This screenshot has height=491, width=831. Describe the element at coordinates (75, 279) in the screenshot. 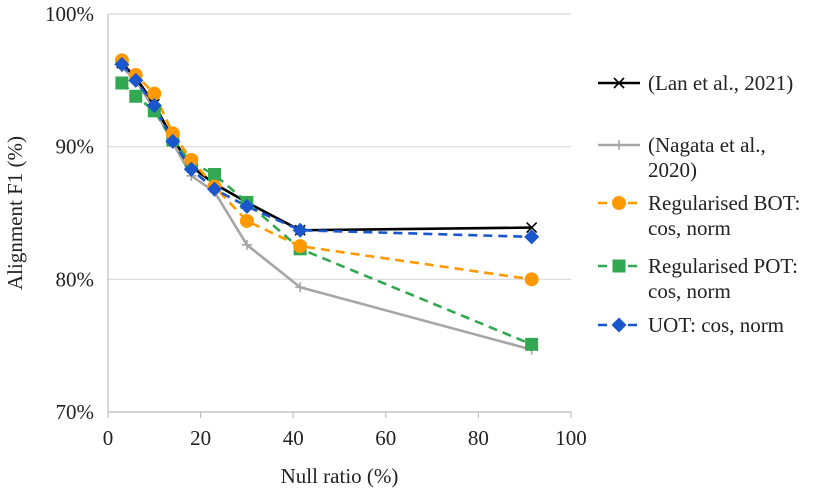

I see `y-tick-label: 80%` at that location.